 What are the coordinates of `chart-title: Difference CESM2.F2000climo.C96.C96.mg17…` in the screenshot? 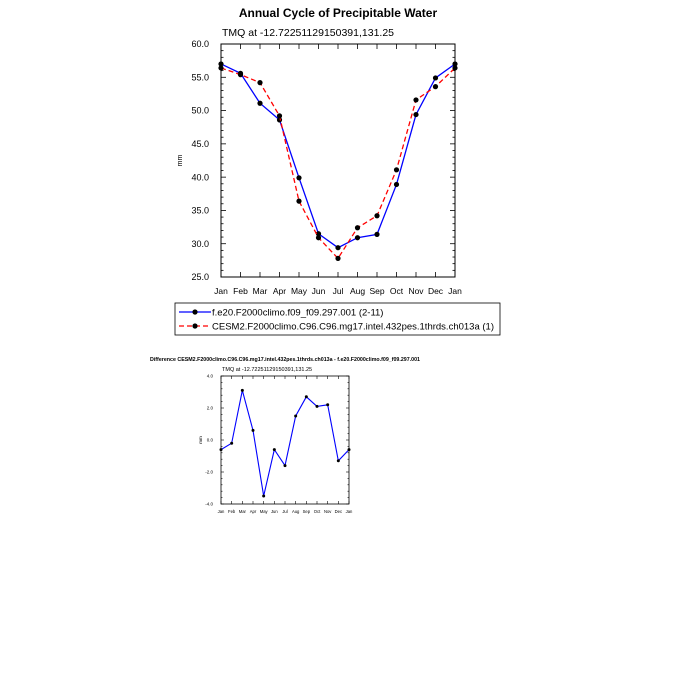 It's located at (285, 360).